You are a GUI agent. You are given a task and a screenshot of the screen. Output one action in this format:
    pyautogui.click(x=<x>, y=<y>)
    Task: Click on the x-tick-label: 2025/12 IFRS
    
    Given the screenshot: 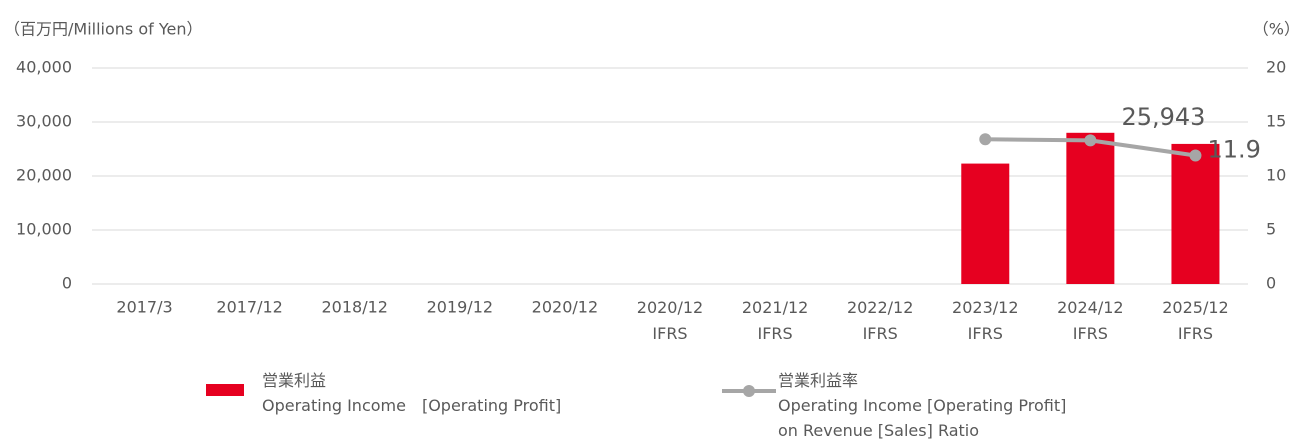 What is the action you would take?
    pyautogui.click(x=1195, y=320)
    